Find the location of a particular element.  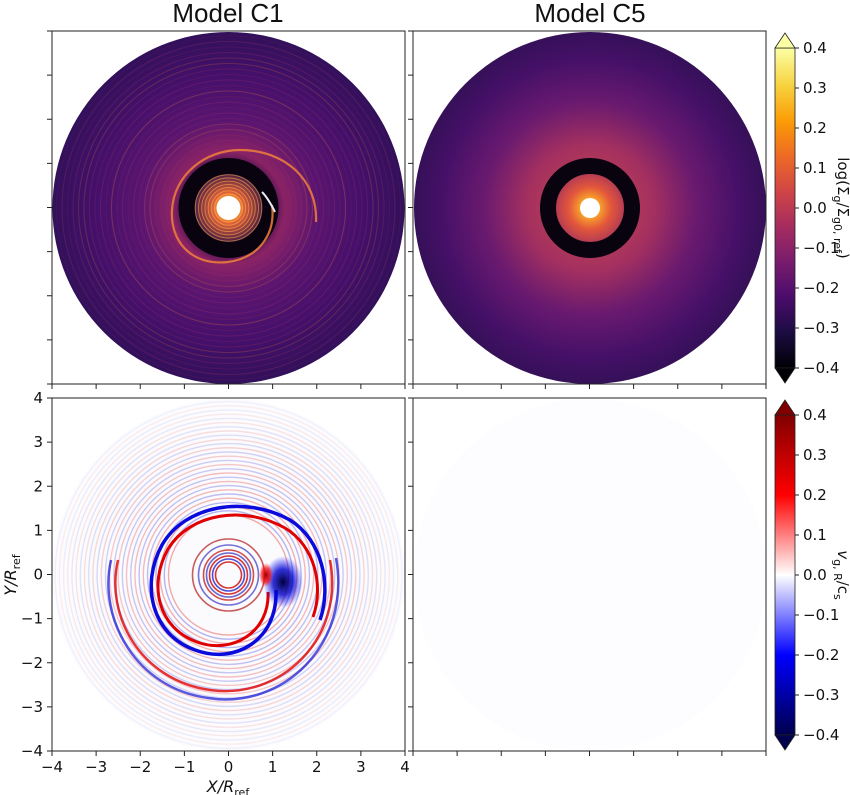

c5-density-gap is located at coordinates (590, 208).